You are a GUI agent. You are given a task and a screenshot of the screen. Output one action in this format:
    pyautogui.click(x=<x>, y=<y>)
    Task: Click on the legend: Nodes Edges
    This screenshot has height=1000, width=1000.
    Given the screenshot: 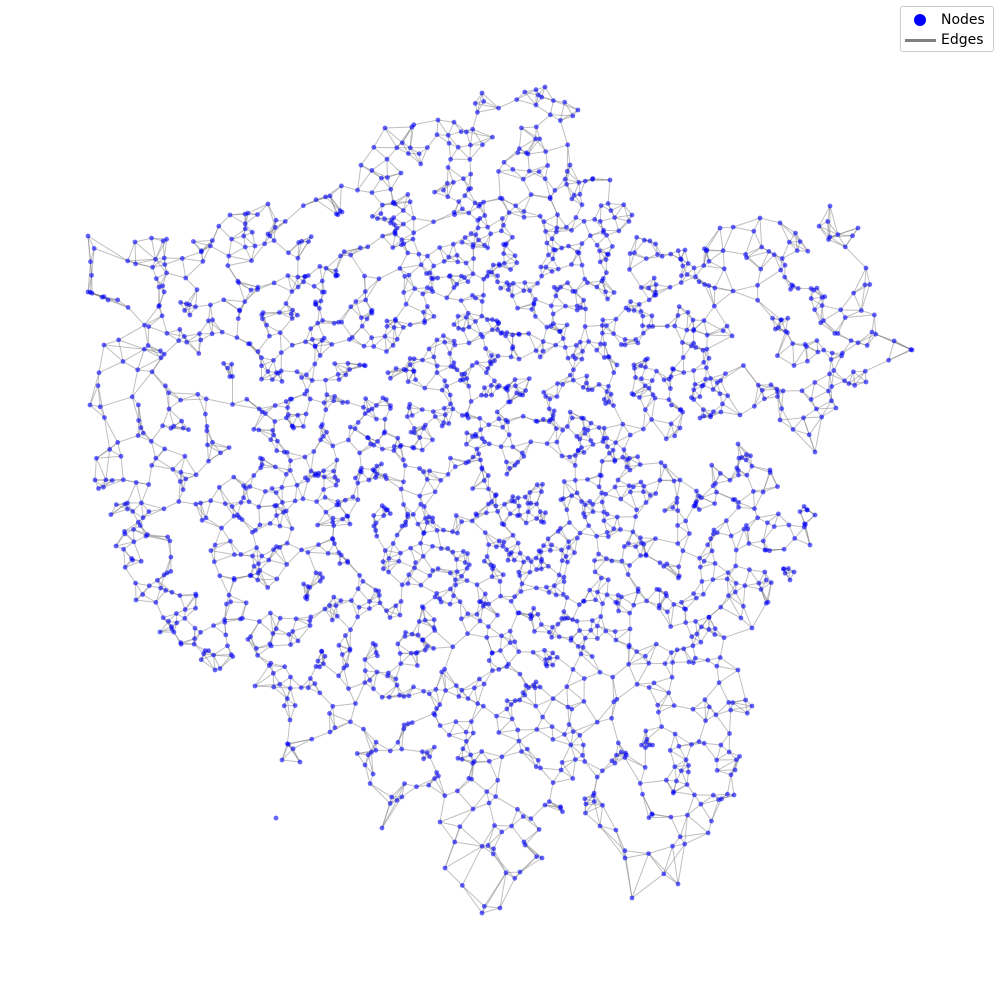 What is the action you would take?
    pyautogui.click(x=947, y=29)
    